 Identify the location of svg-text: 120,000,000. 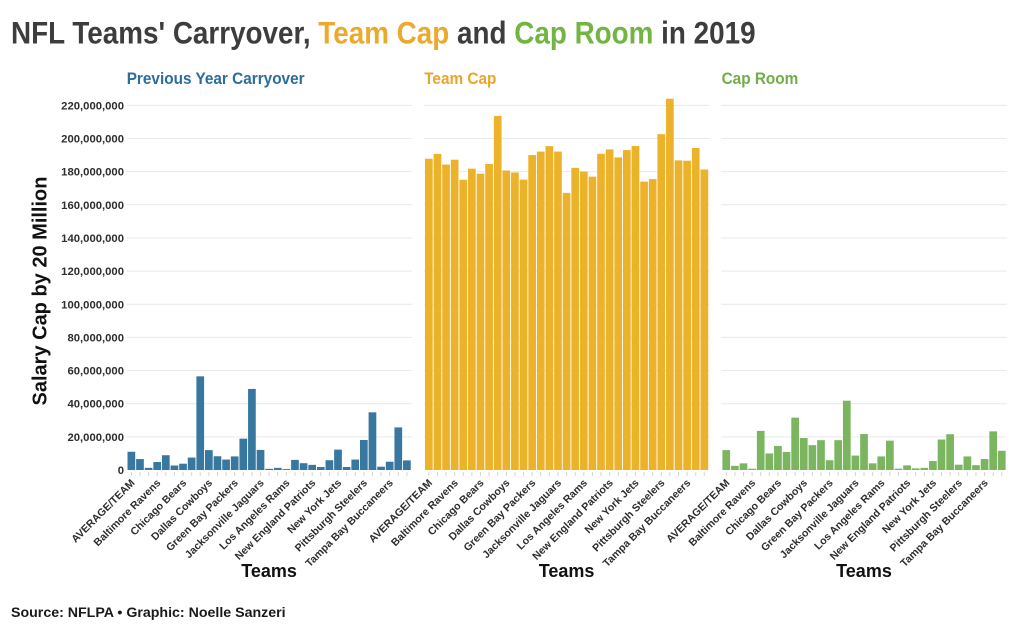
(92, 272).